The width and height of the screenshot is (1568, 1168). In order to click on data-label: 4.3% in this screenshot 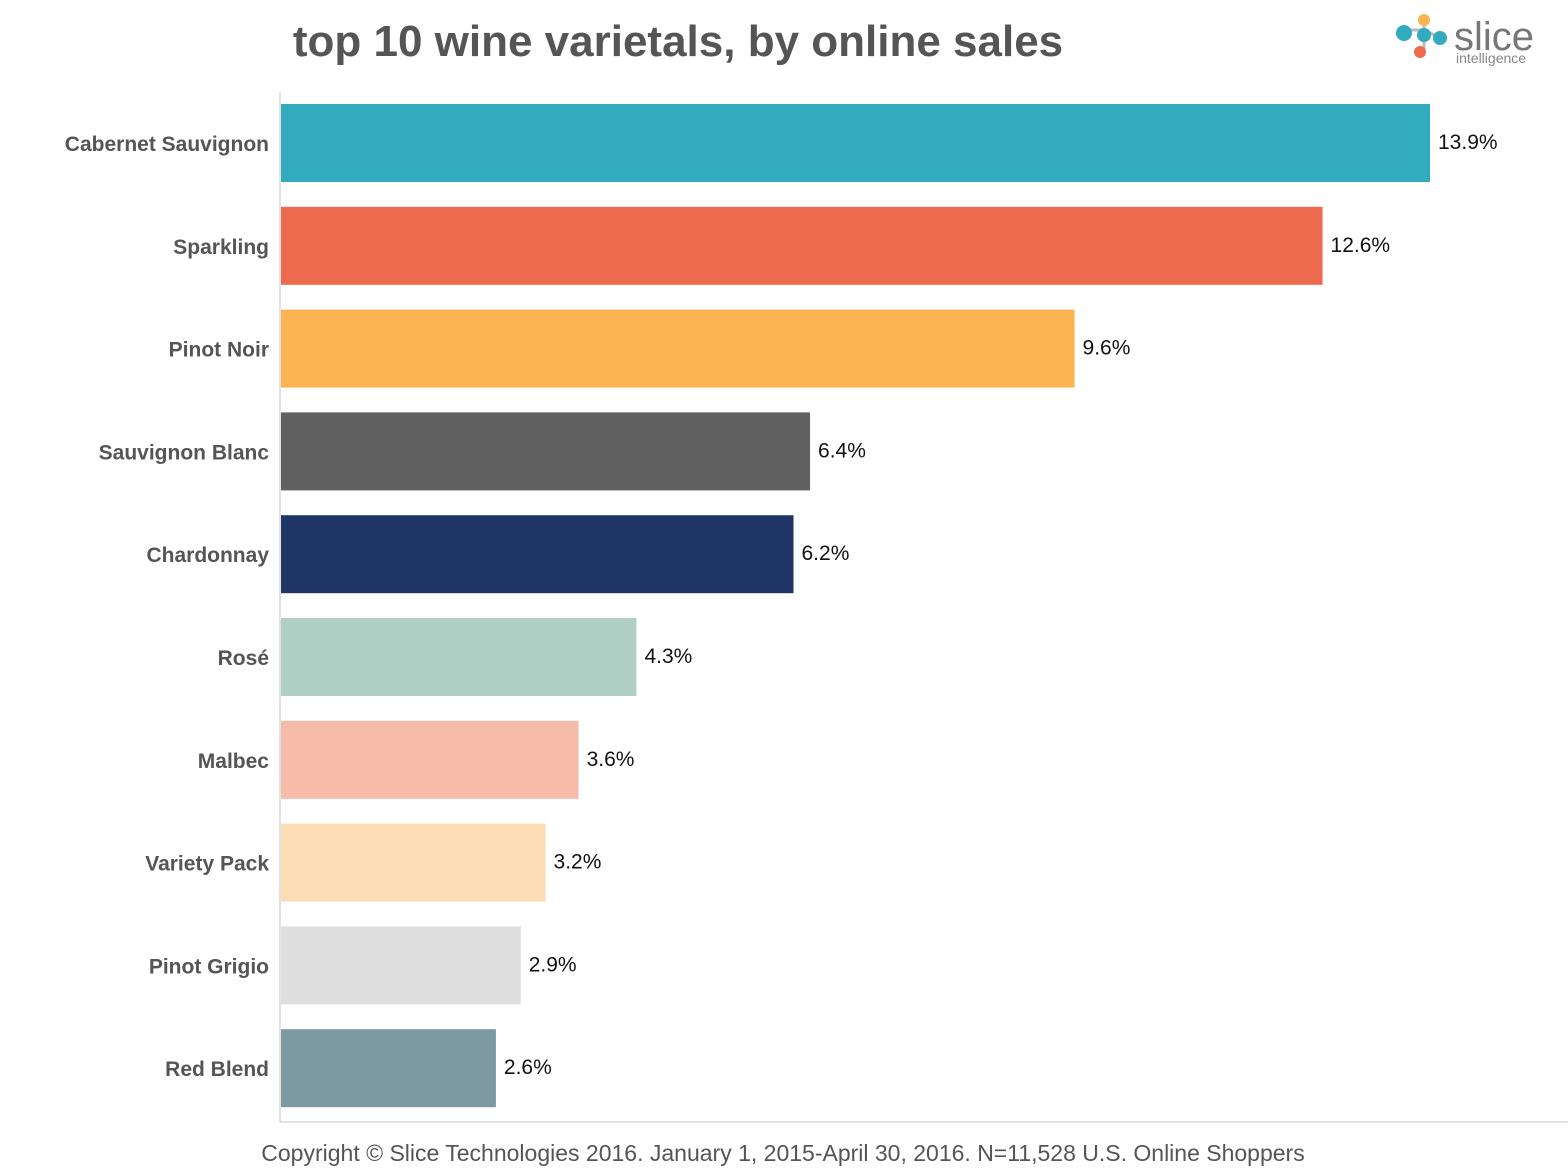, I will do `click(668, 656)`.